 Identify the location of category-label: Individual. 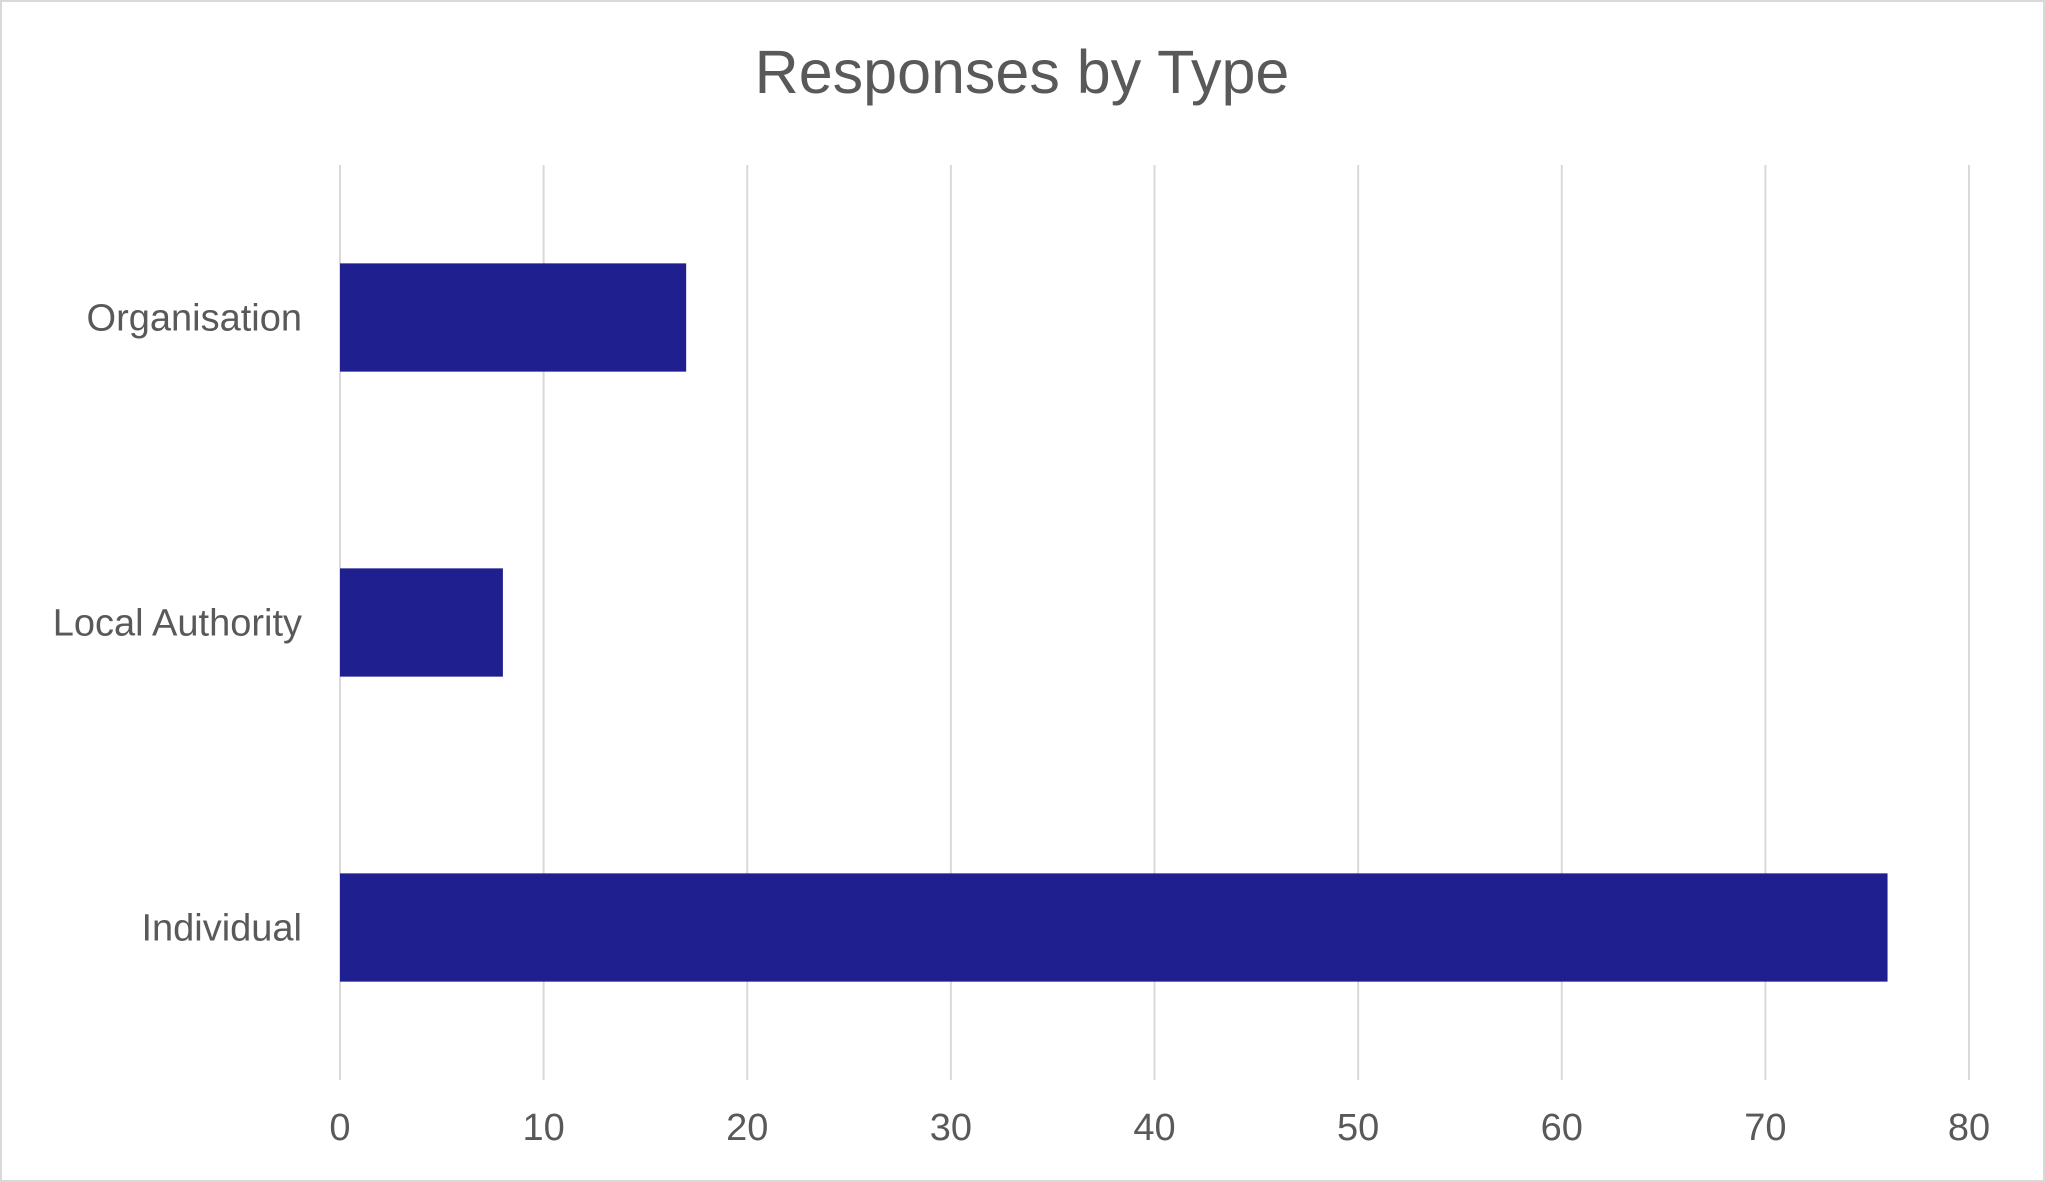
(221, 929).